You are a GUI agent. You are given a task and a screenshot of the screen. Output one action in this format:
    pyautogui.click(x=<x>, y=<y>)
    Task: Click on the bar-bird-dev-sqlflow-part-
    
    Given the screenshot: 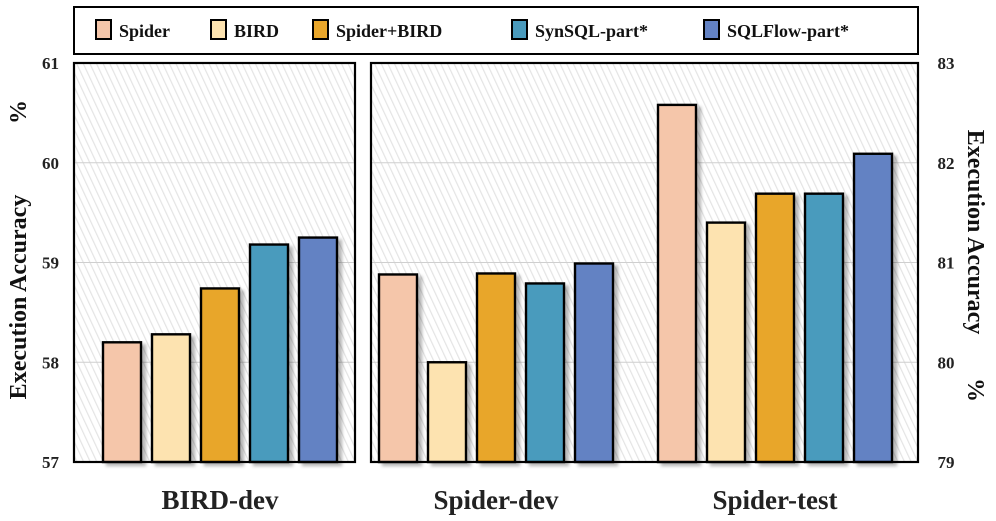 What is the action you would take?
    pyautogui.click(x=318, y=350)
    